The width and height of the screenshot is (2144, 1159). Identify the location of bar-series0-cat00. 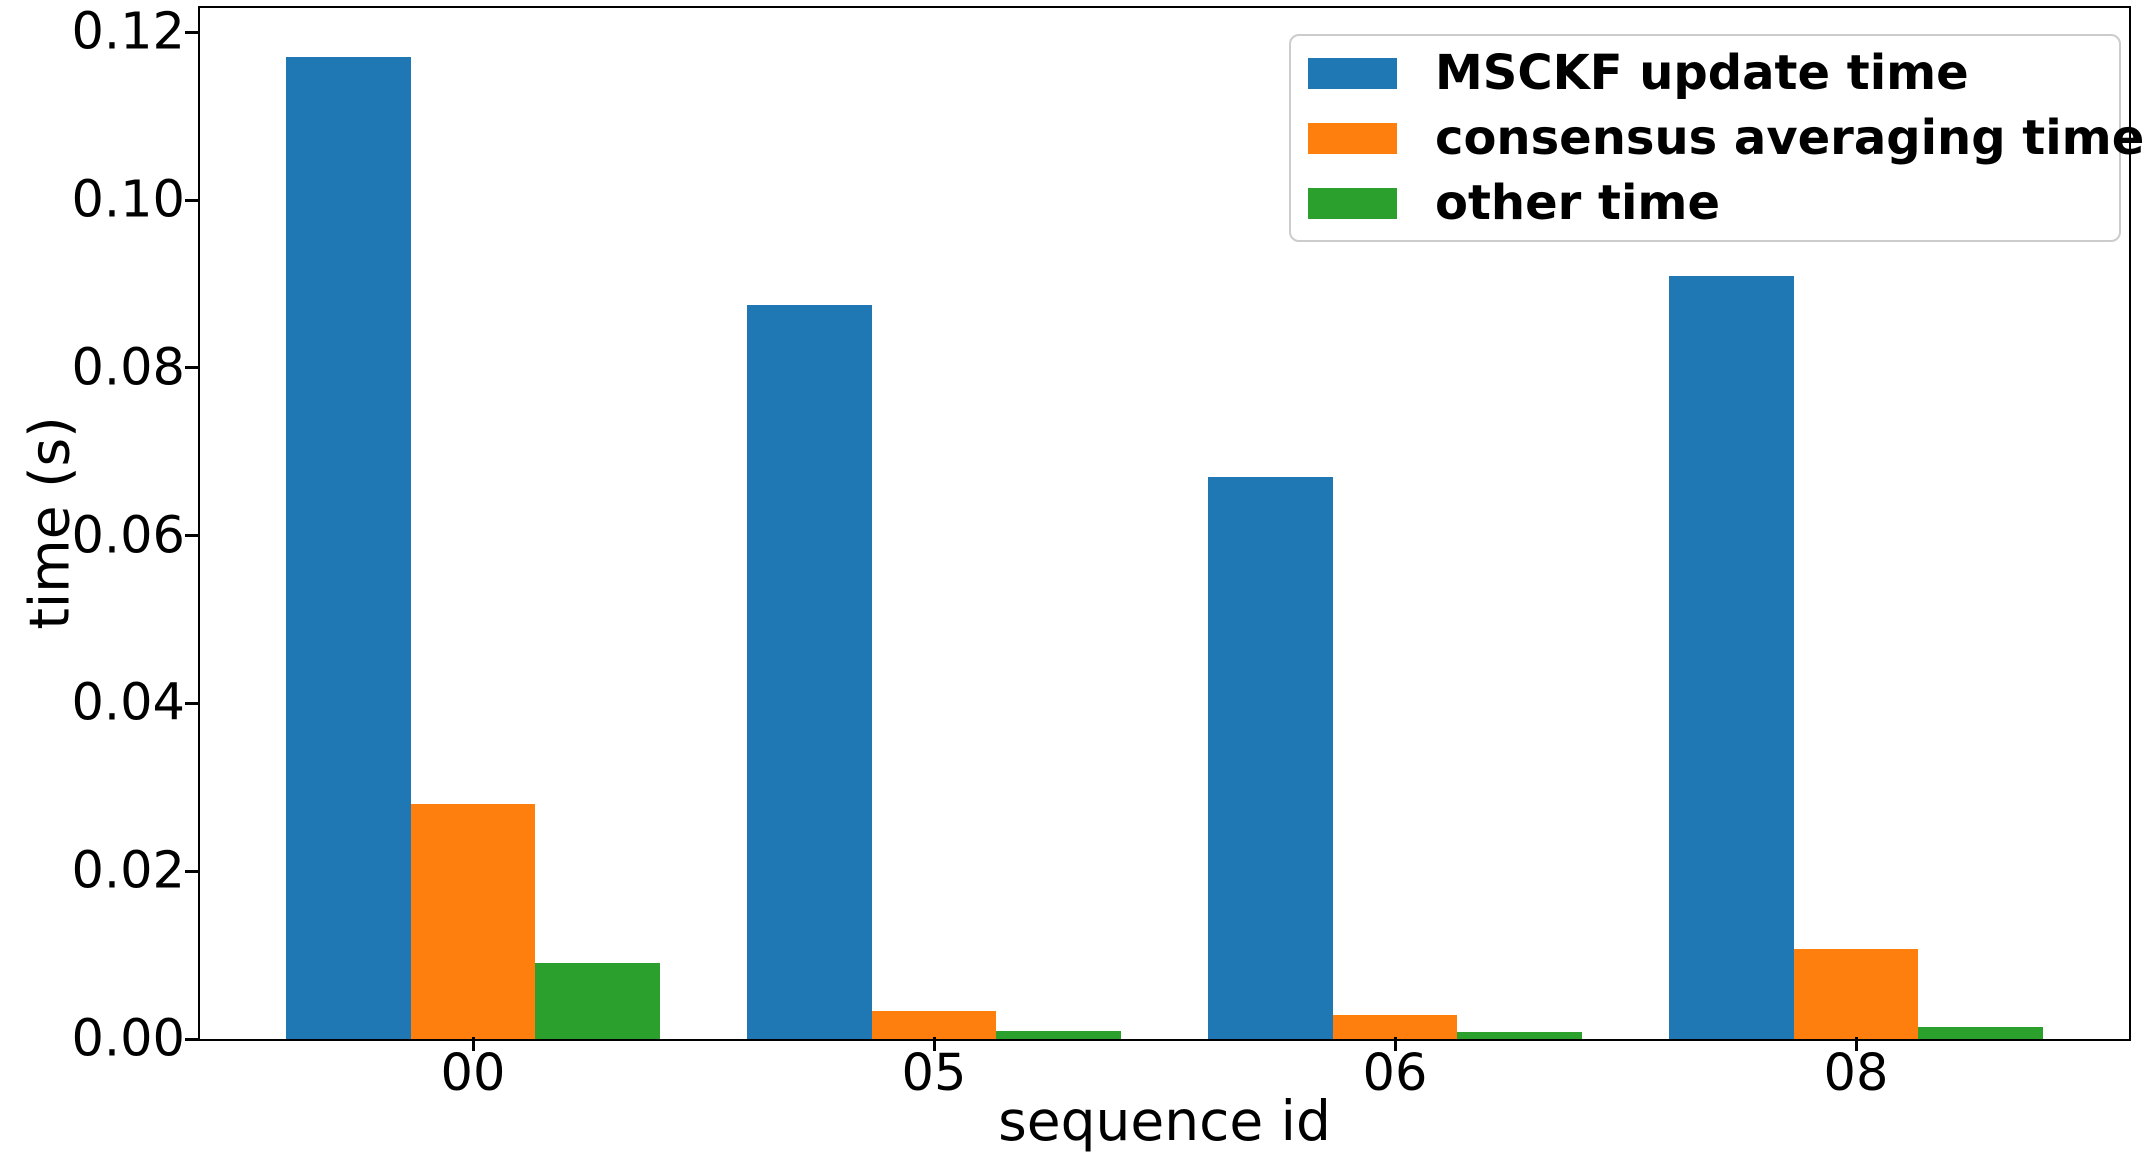
(348, 548).